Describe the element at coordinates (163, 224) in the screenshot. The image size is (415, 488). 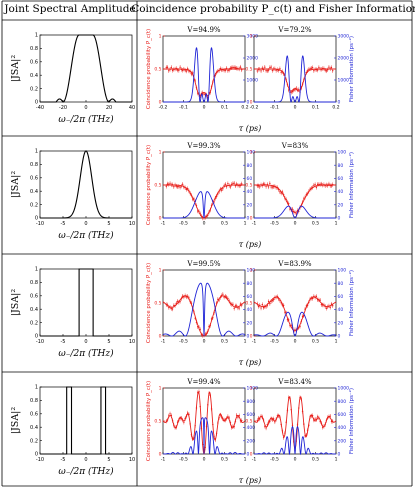
I see `coinc-x-tick-label: -1` at that location.